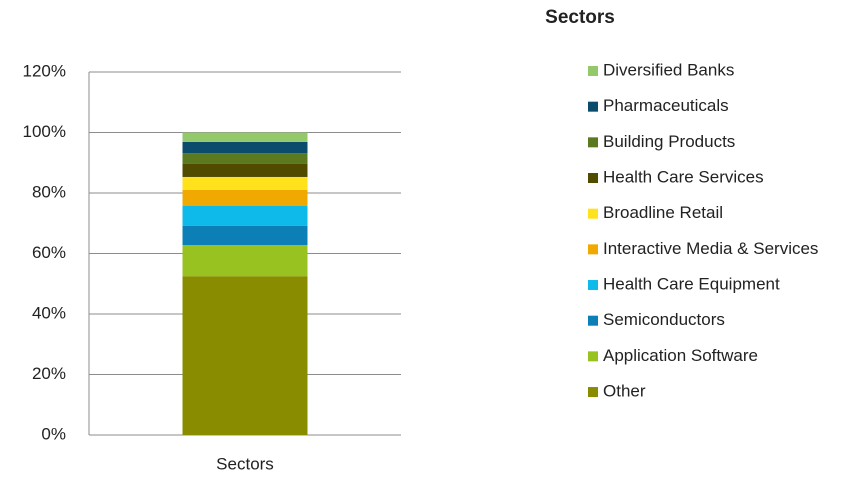  I want to click on chart-title: Sectors, so click(580, 17).